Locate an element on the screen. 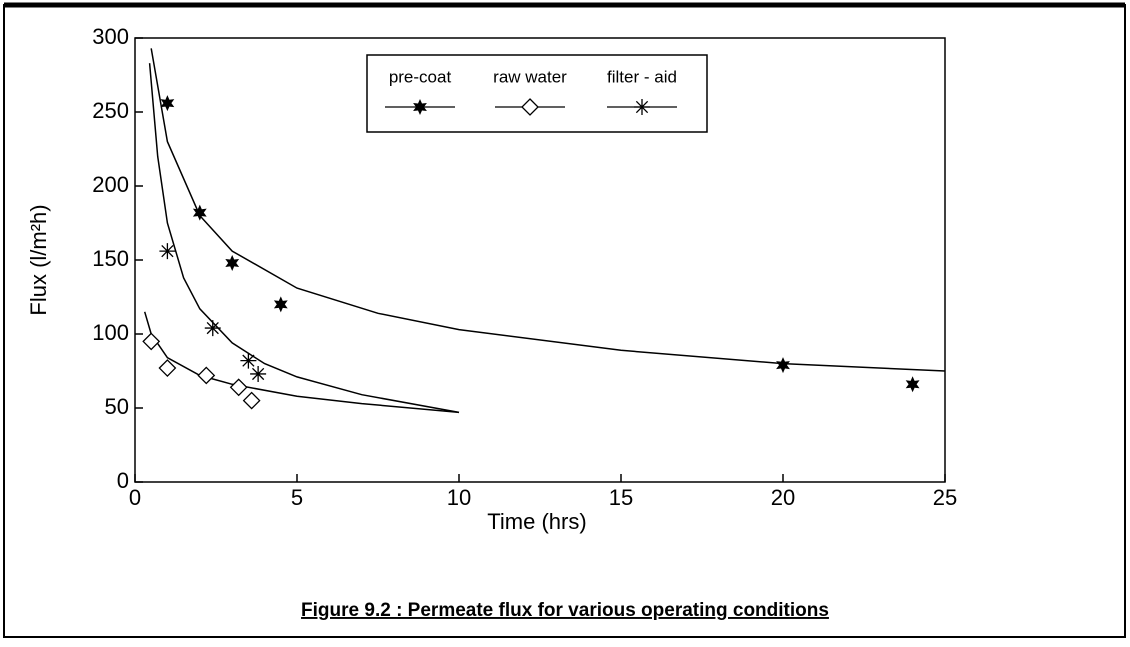  x-axis-label: Time (hrs) is located at coordinates (536, 521).